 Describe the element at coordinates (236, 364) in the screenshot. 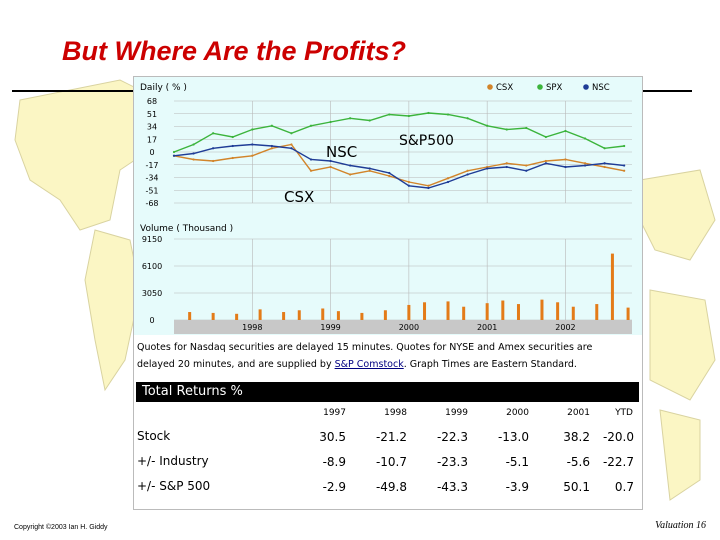

I see `disclaimer-line-2-pre: delayed 20 minutes, and are supplied by` at that location.